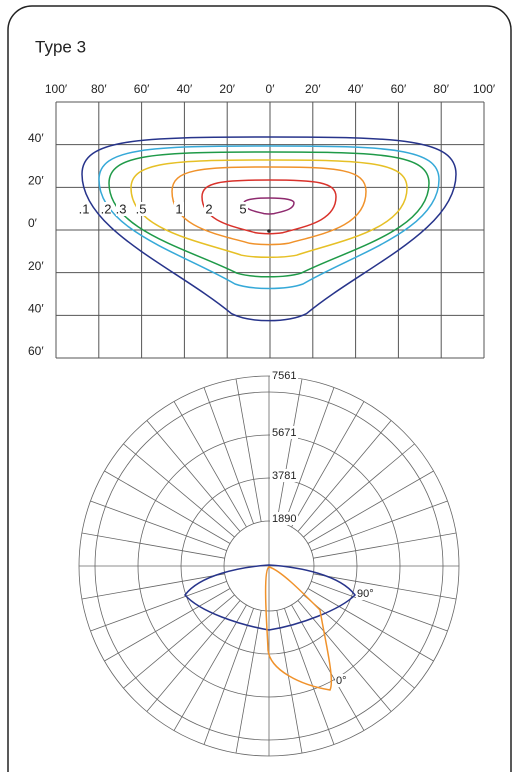 The height and width of the screenshot is (772, 520). I want to click on contour-label: .1, so click(84, 208).